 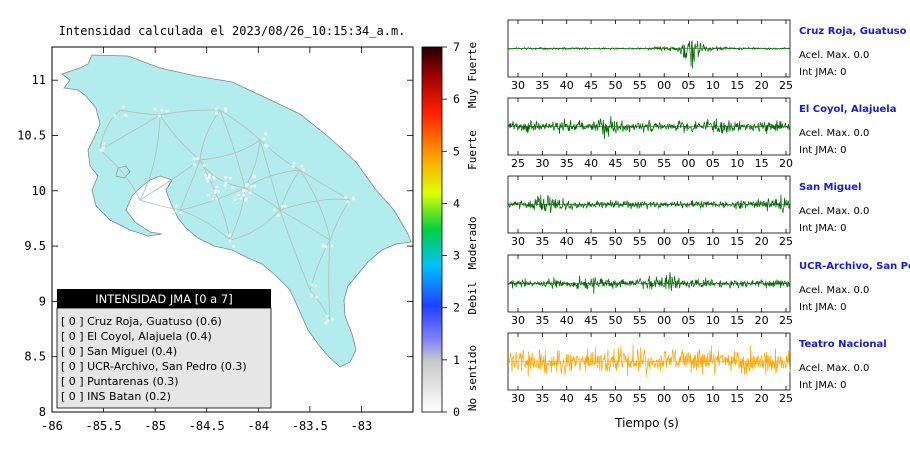 I want to click on colorbar-label-no-sentido: No sentido, so click(x=472, y=378).